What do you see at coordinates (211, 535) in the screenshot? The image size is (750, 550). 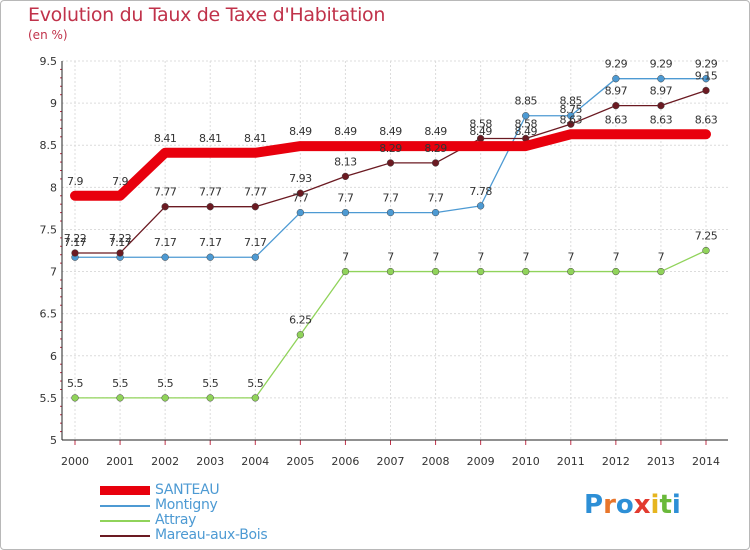 I see `legend-label-mareau: Mareau-aux-Bois` at bounding box center [211, 535].